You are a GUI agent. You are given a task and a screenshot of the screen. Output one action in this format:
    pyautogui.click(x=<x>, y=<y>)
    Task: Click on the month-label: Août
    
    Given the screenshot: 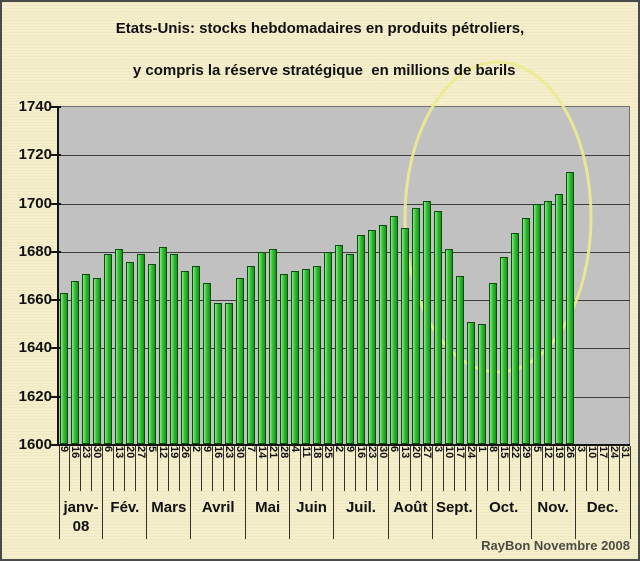 What is the action you would take?
    pyautogui.click(x=410, y=507)
    